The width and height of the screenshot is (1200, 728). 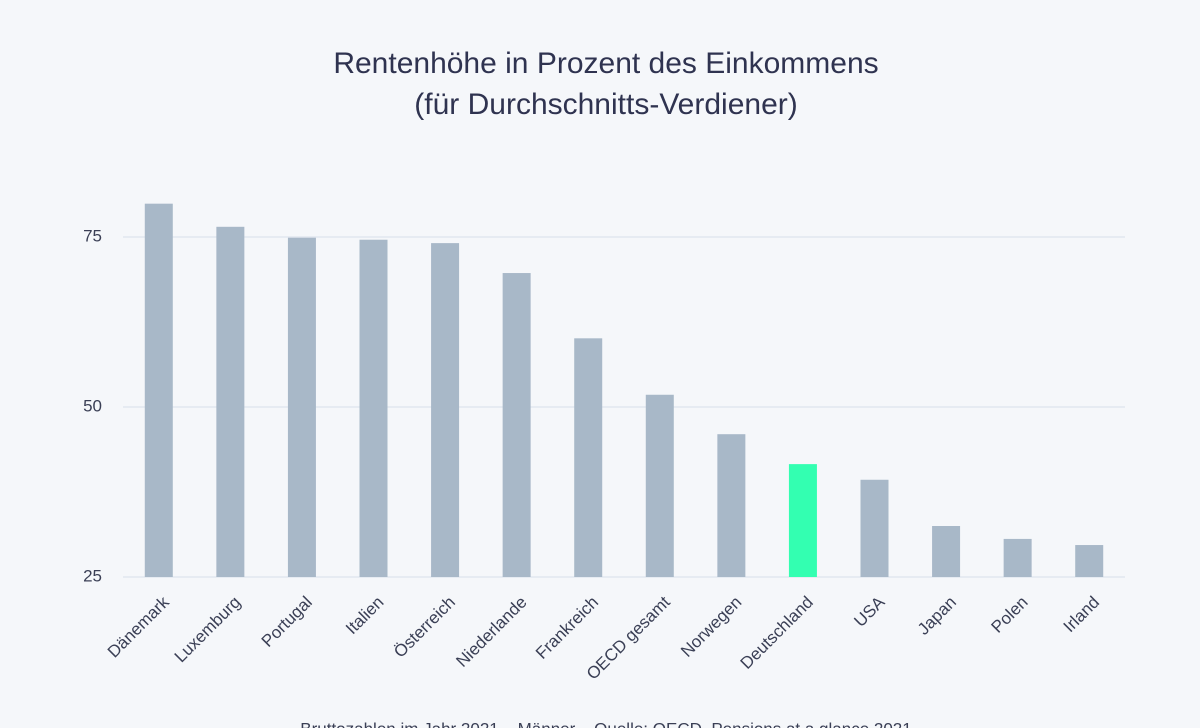 I want to click on y-tick-label: 75, so click(x=92, y=235).